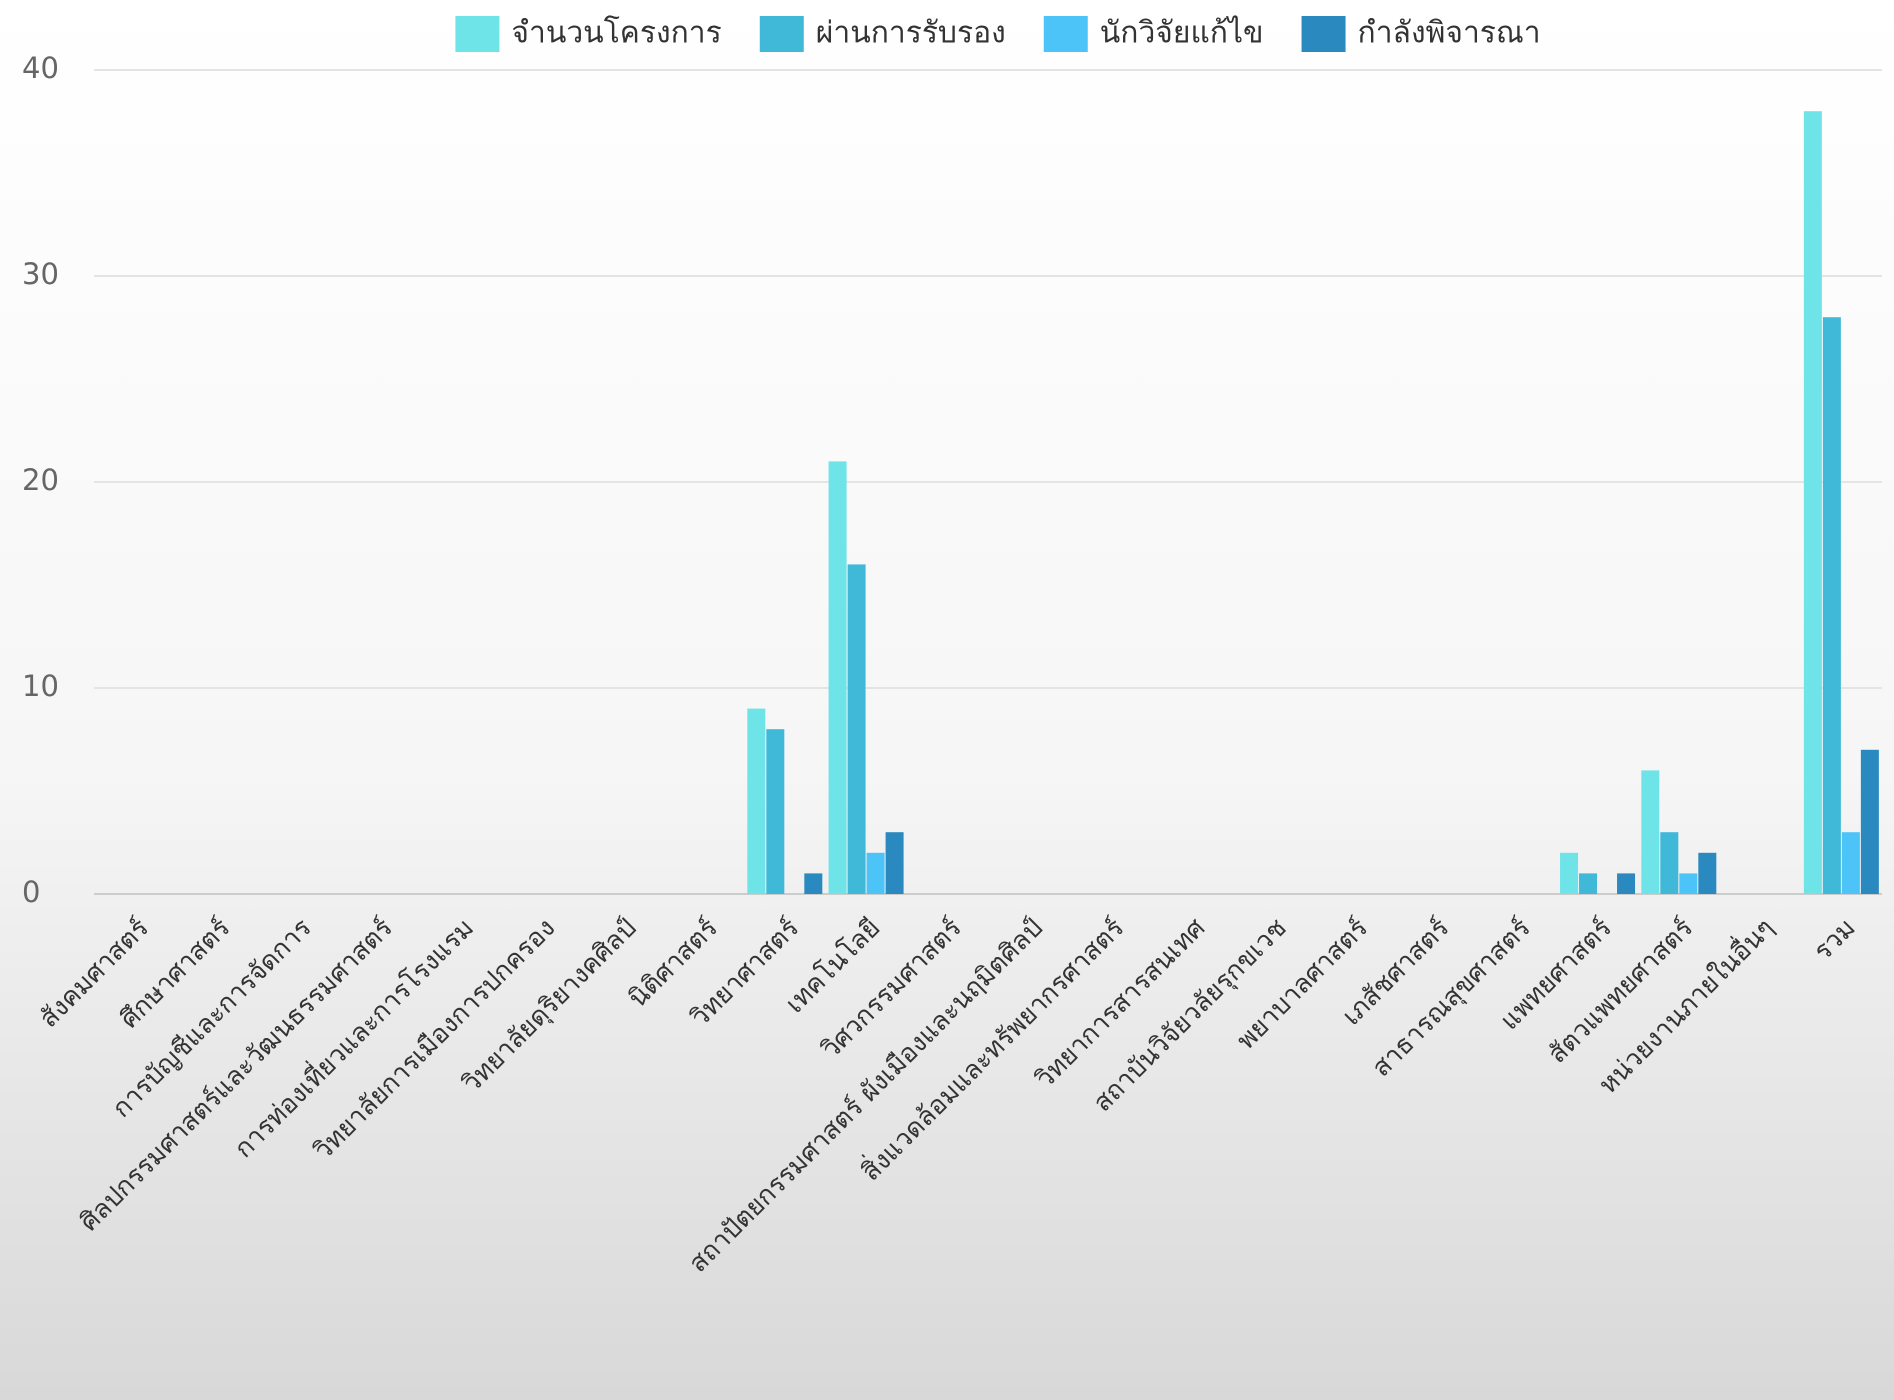 The height and width of the screenshot is (1400, 1894). What do you see at coordinates (40, 68) in the screenshot?
I see `y-tick-label: 40` at bounding box center [40, 68].